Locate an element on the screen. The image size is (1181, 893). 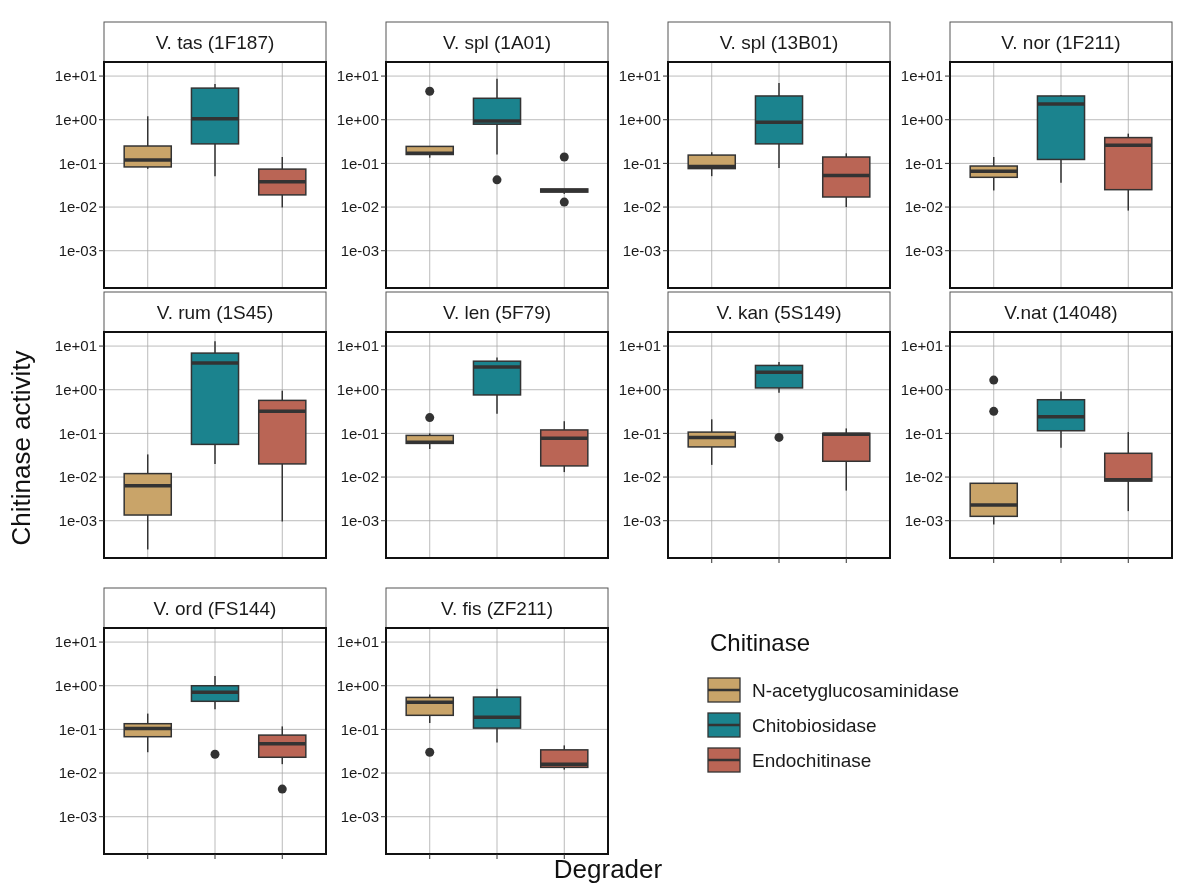
chart-title: V. len (5F79) is located at coordinates (497, 312).